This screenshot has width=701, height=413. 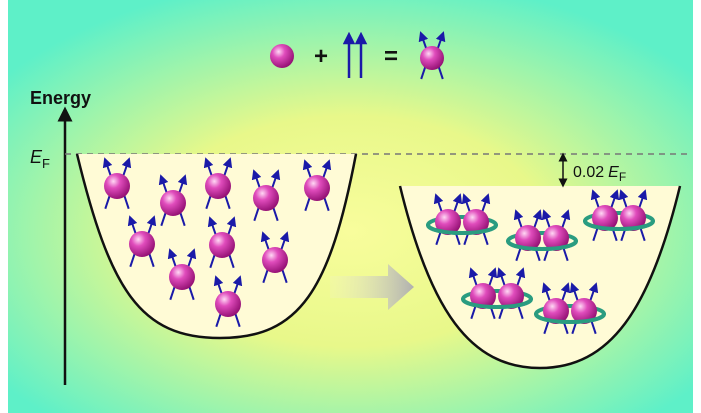 What do you see at coordinates (599, 174) in the screenshot?
I see `gap-label: 0.02 EF` at bounding box center [599, 174].